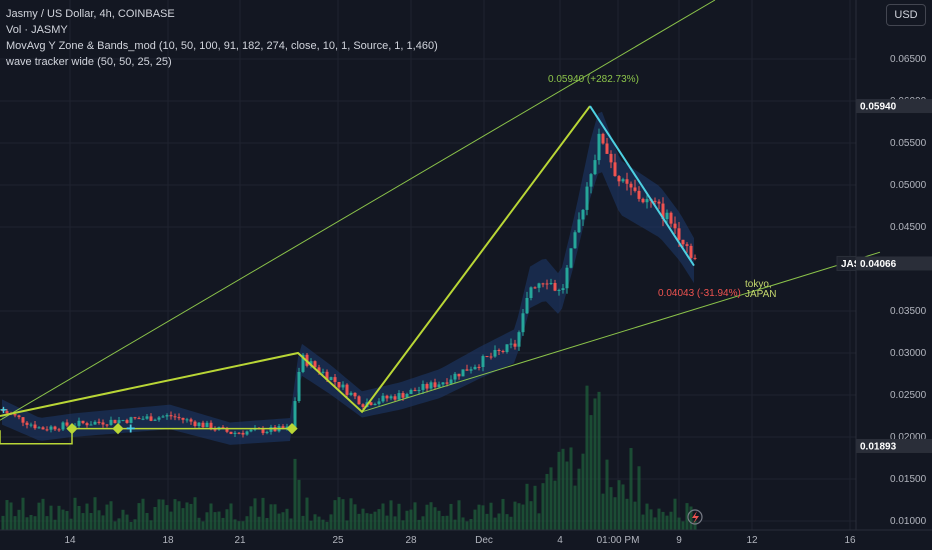 The height and width of the screenshot is (550, 932). I want to click on x-tick-label: 18, so click(168, 540).